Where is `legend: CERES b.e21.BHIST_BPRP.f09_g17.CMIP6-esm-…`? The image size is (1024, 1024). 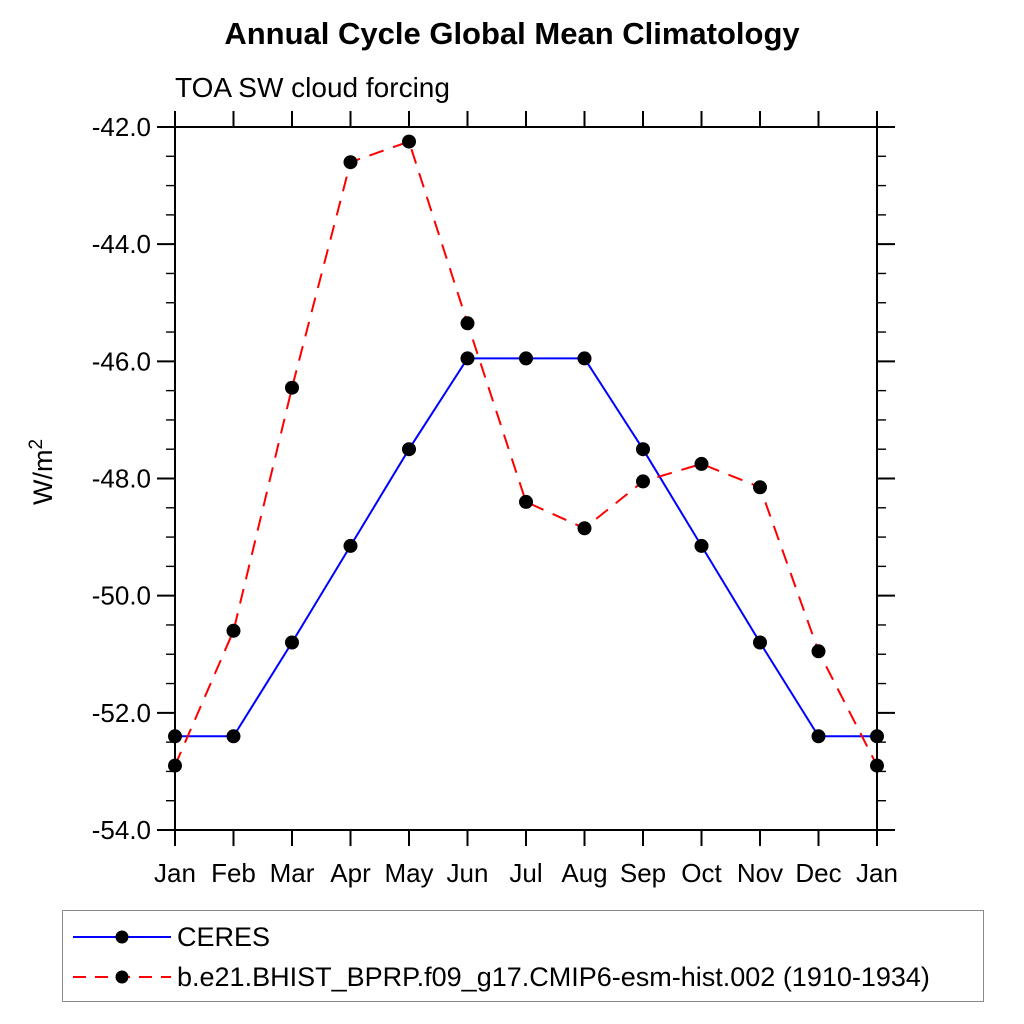
legend: CERES b.e21.BHIST_BPRP.f09_g17.CMIP6-esm-… is located at coordinates (523, 956).